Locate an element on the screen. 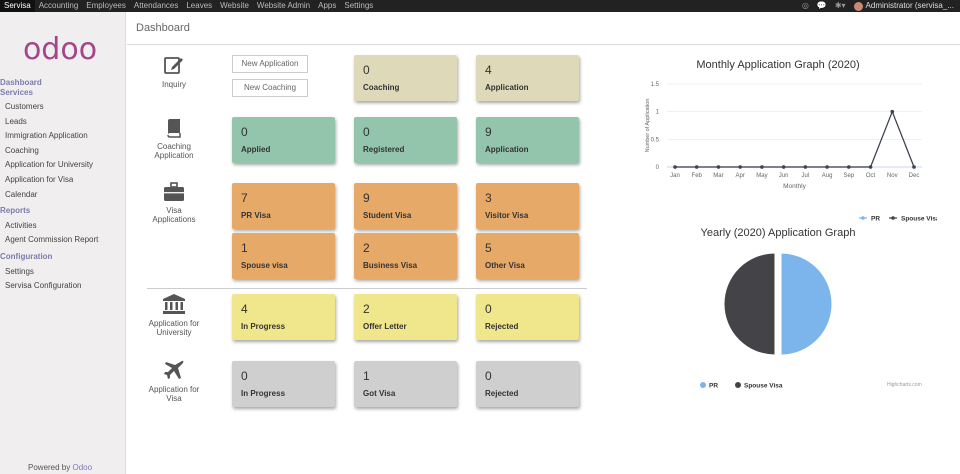 The height and width of the screenshot is (474, 960). odoo-logo: odoo is located at coordinates (60, 49).